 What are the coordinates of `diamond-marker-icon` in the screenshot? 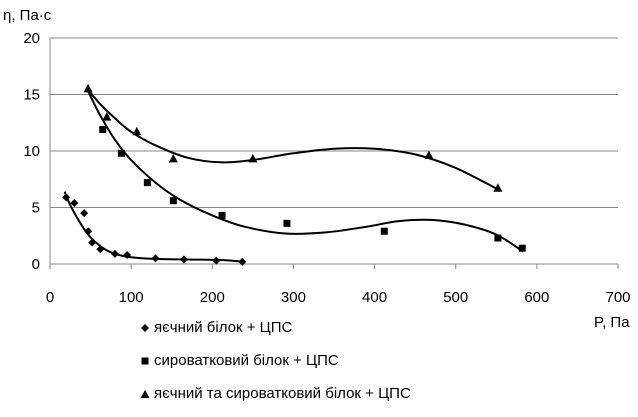 It's located at (145, 328).